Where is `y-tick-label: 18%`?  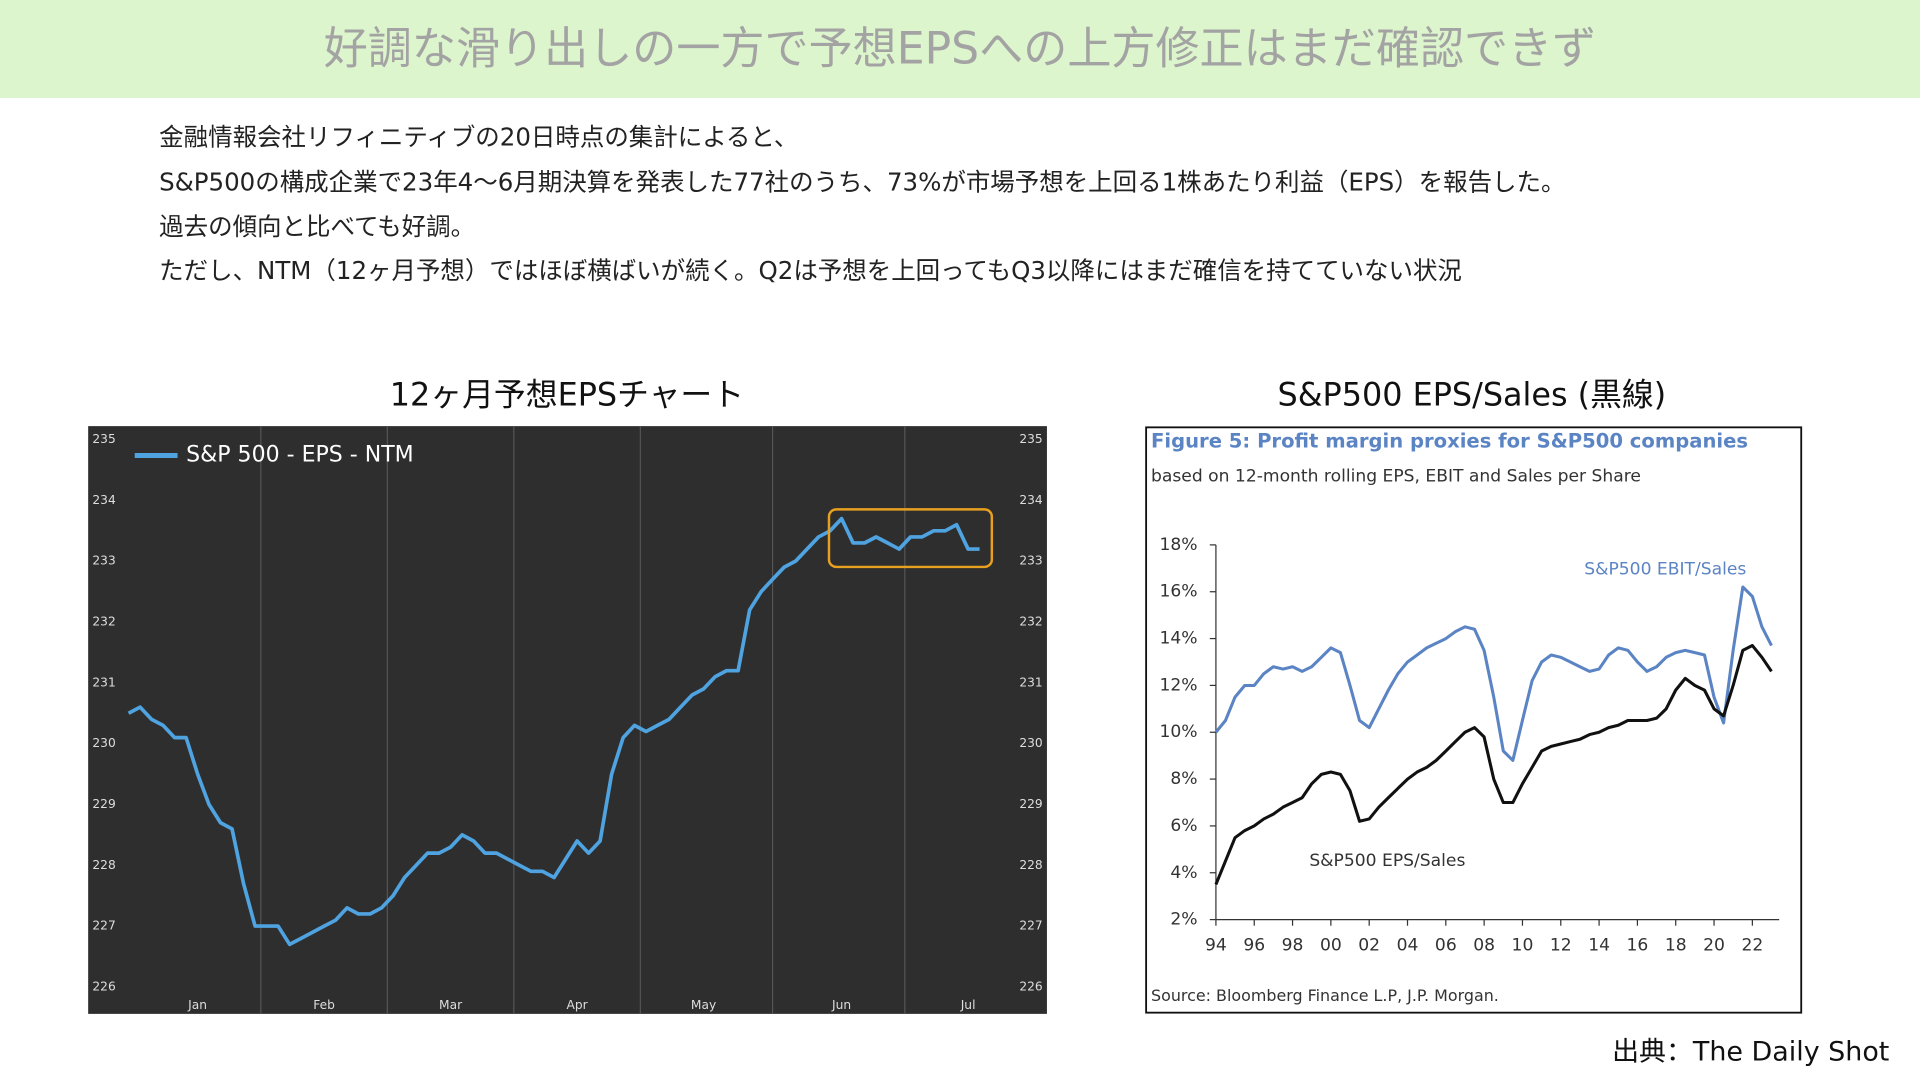 y-tick-label: 18% is located at coordinates (1178, 545).